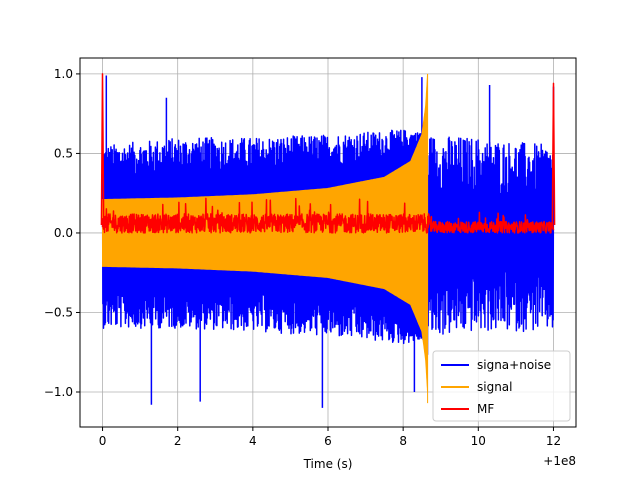  I want to click on legend-label: signa+noise, so click(514, 365).